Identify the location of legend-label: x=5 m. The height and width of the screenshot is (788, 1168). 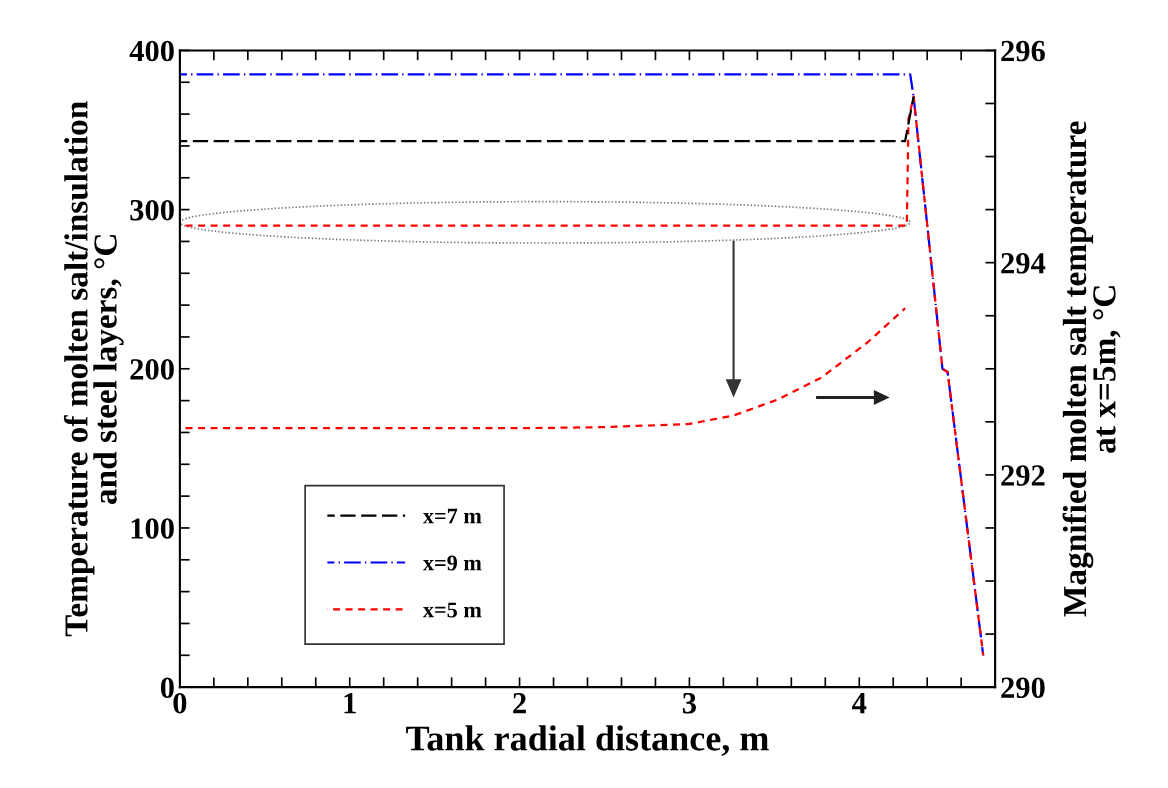
(452, 610).